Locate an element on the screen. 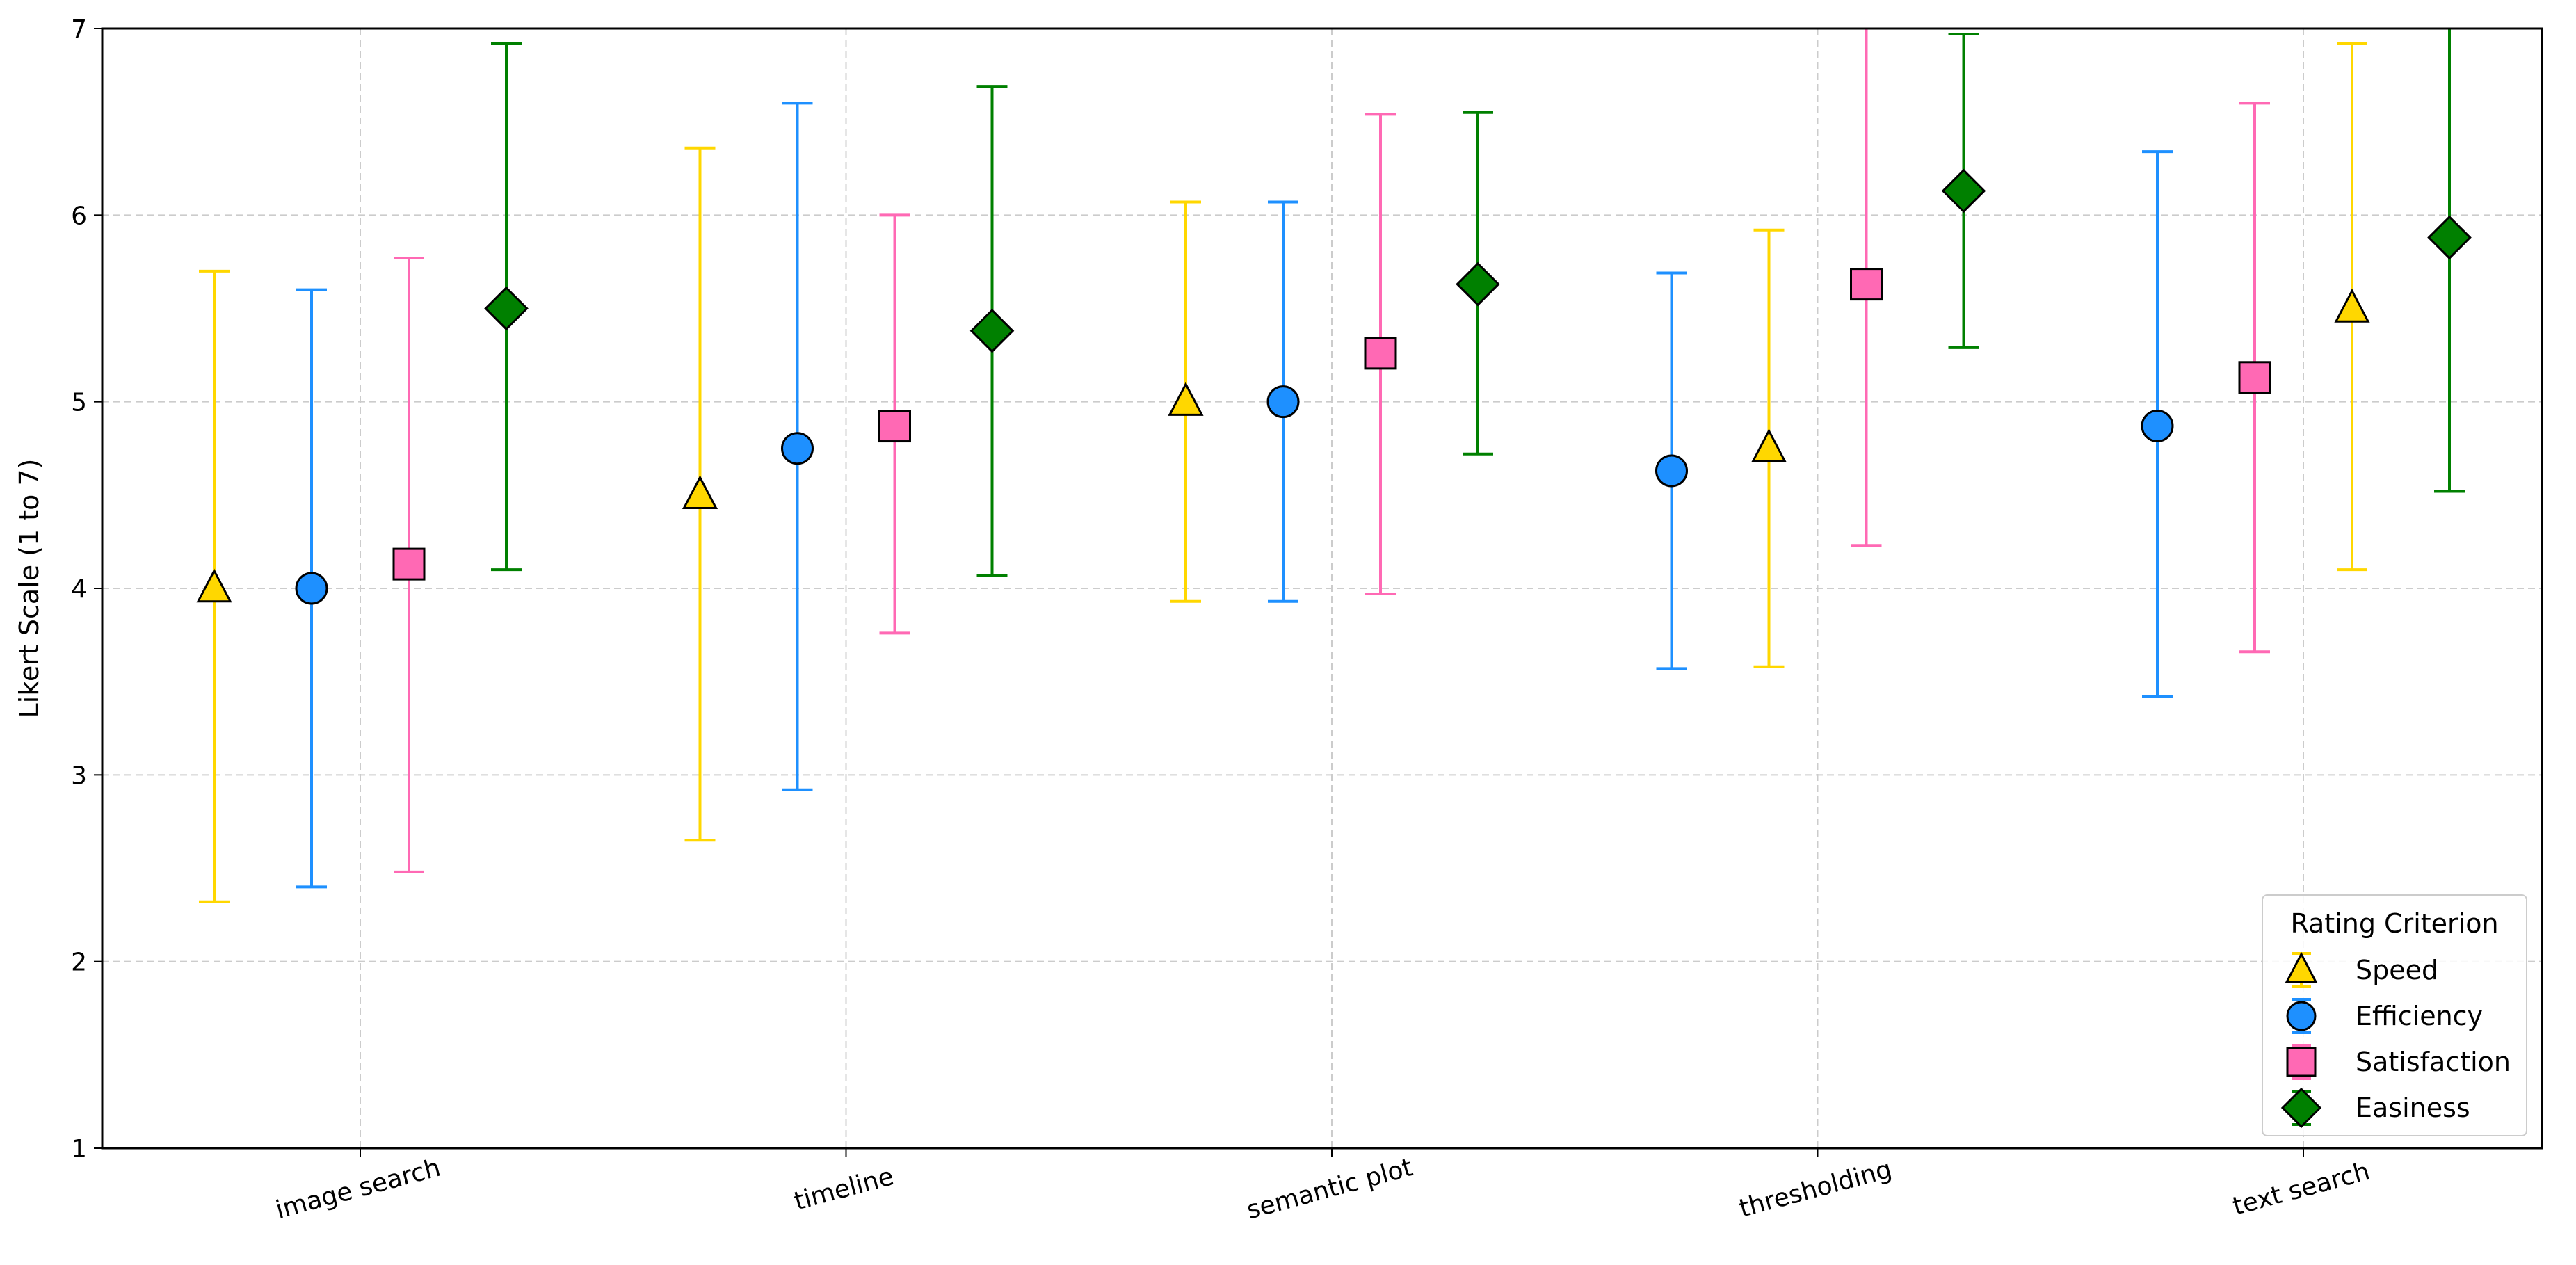 The image size is (2576, 1265). legend-item-efficiency: Efficiency is located at coordinates (2385, 1016).